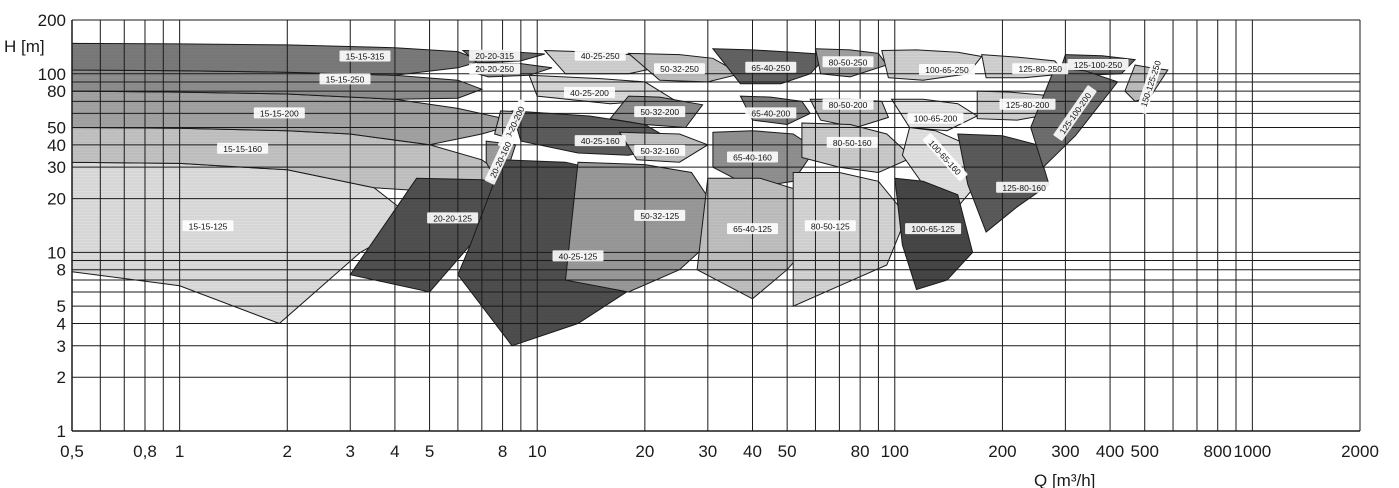 This screenshot has width=1399, height=488. I want to click on series-label-text: 50-32-125, so click(659, 216).